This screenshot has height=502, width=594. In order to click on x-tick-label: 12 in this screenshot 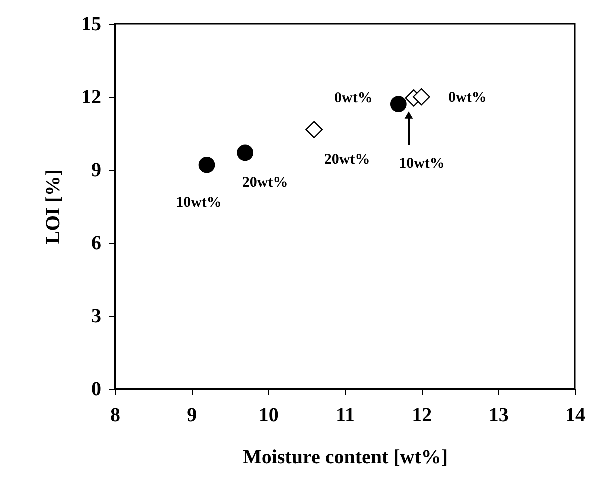, I will do `click(422, 415)`.